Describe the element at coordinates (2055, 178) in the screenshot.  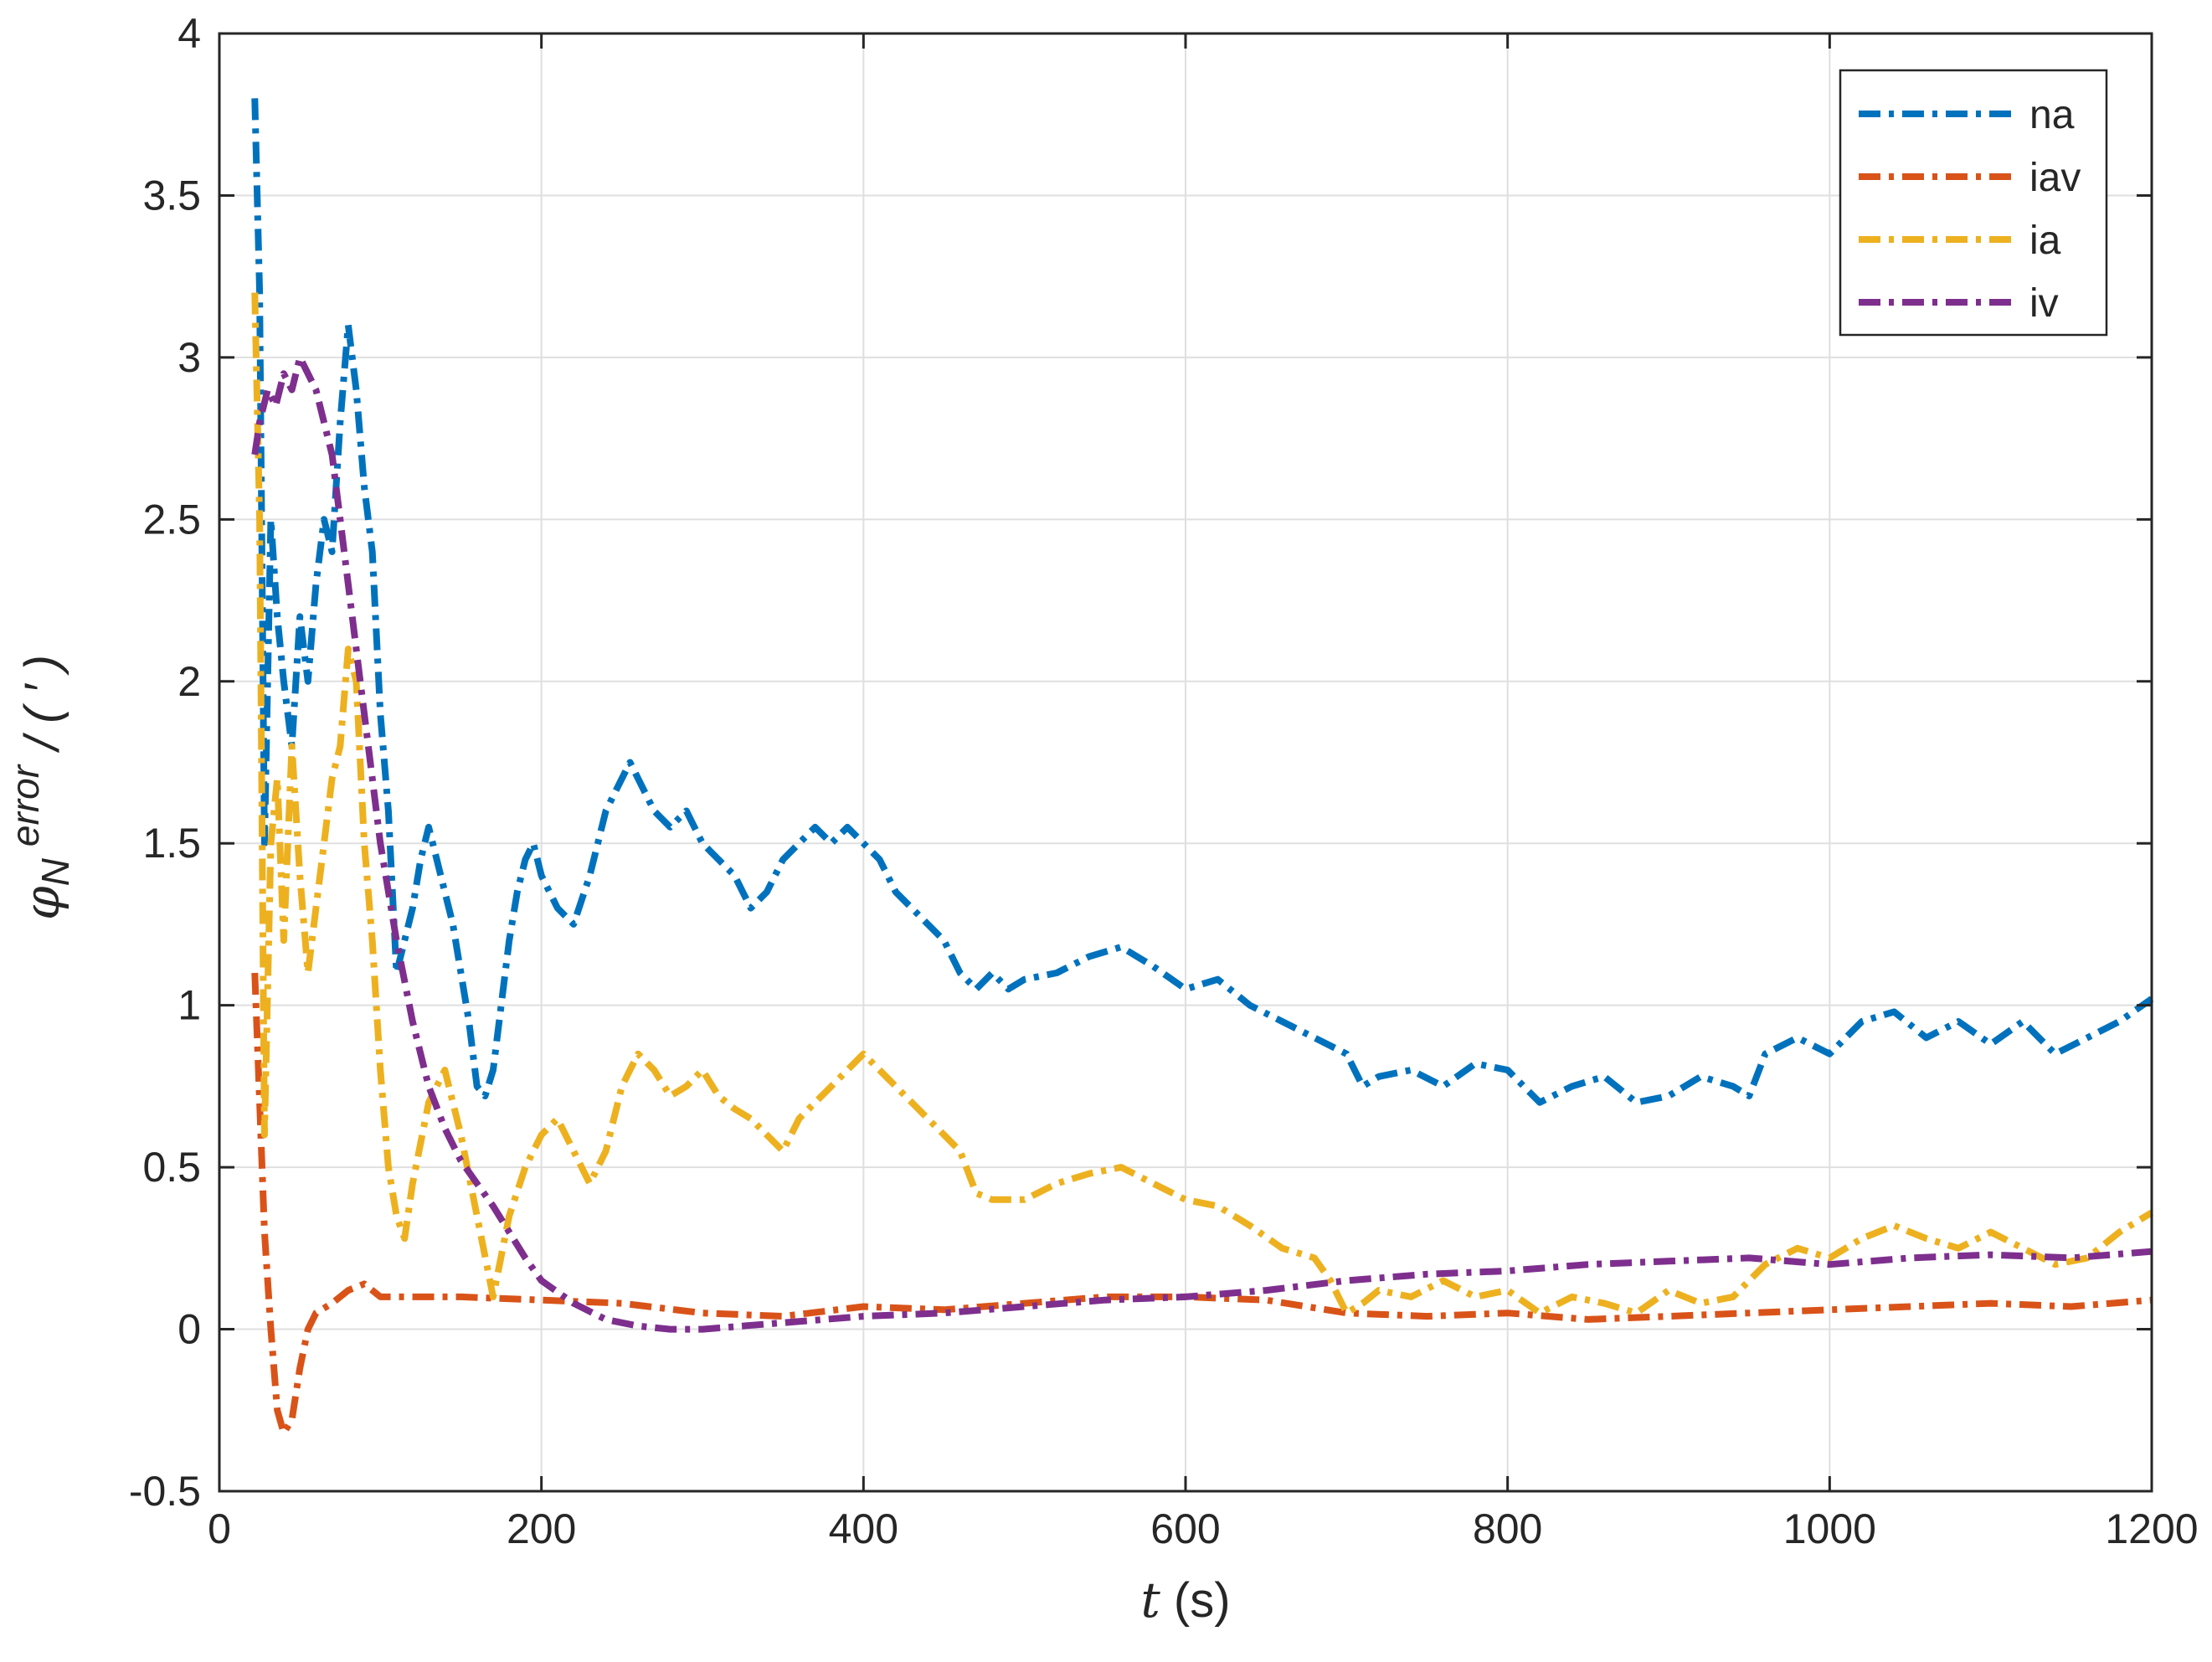
I see `legend-label-iav: iav` at that location.